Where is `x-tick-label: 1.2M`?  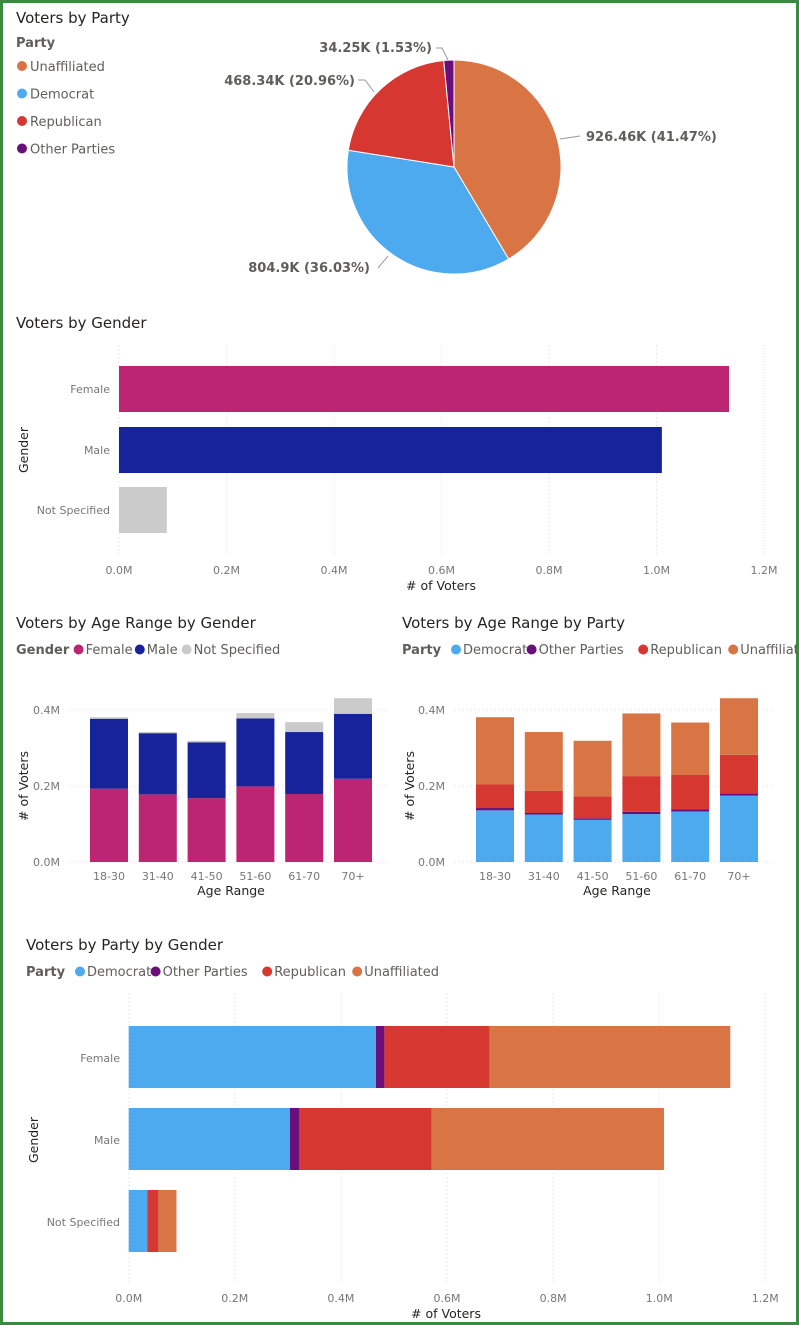
x-tick-label: 1.2M is located at coordinates (765, 1298).